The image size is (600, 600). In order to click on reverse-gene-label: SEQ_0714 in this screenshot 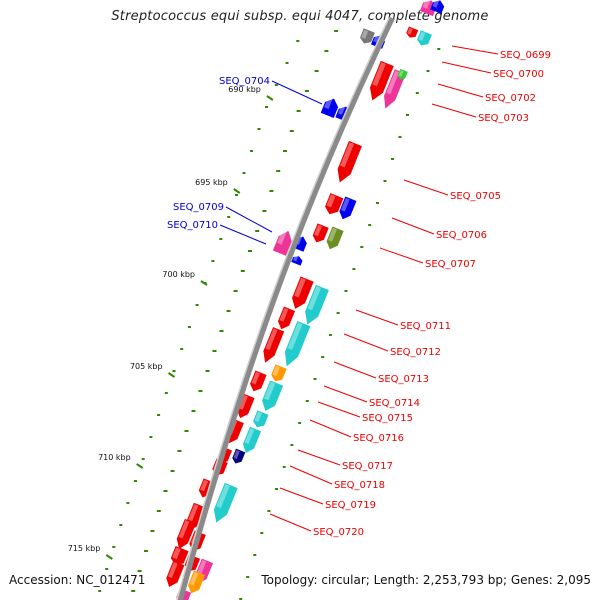, I will do `click(394, 403)`.